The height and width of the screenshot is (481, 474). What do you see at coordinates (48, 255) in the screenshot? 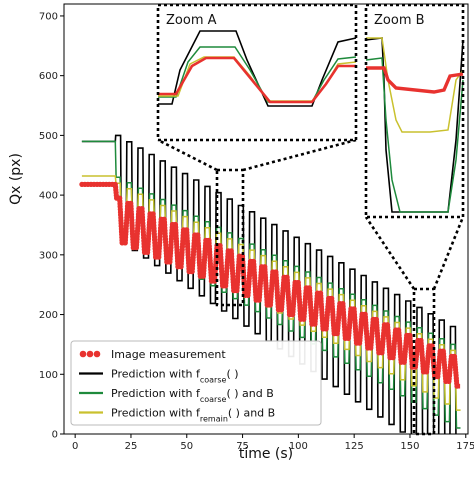
I see `y-tick-label: 300` at bounding box center [48, 255].